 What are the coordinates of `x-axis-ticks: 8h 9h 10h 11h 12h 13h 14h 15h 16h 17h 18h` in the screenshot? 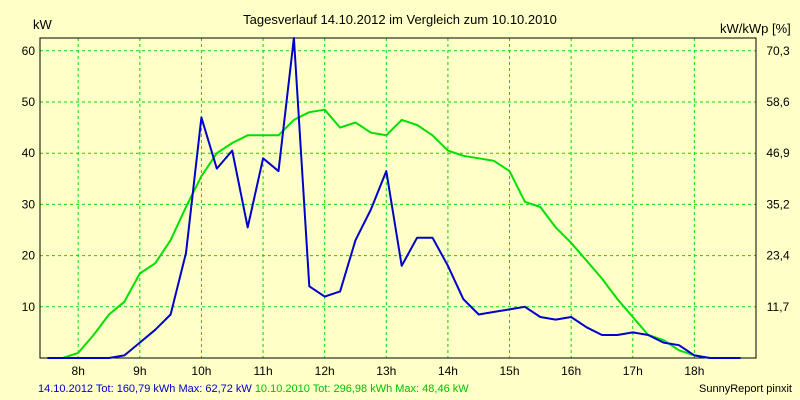 It's located at (388, 371).